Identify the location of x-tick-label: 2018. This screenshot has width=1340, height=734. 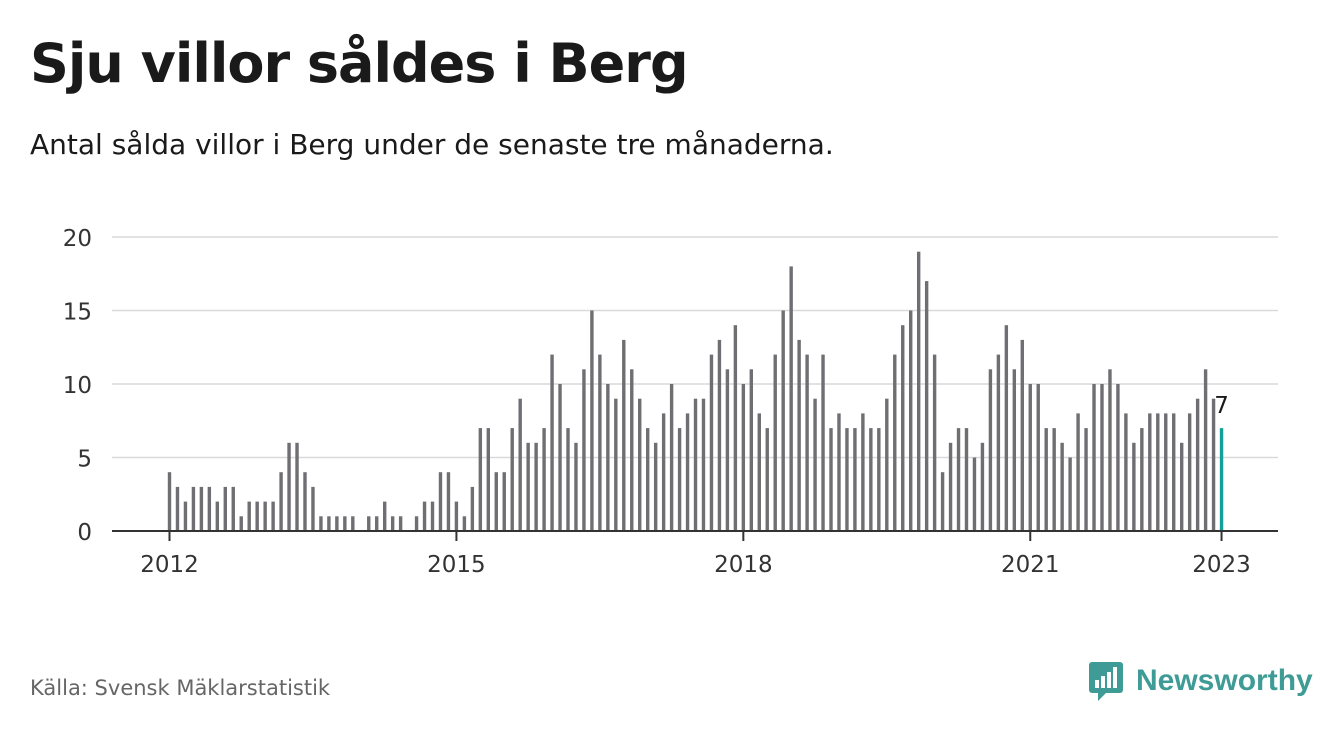
(743, 565).